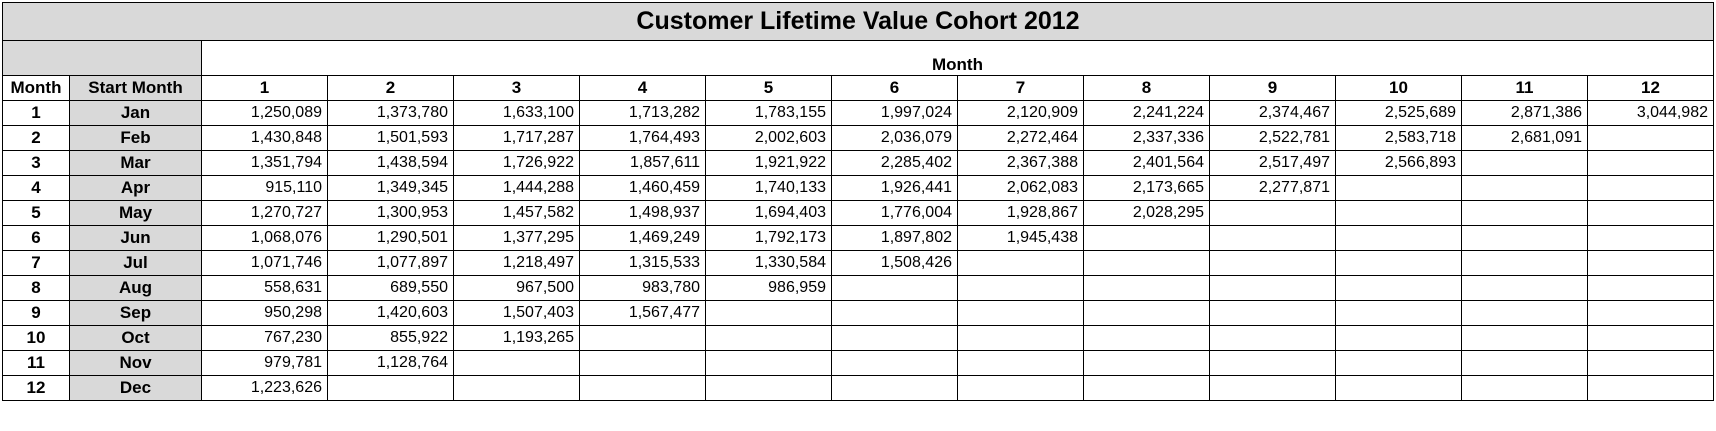 The height and width of the screenshot is (431, 1716). Describe the element at coordinates (264, 388) in the screenshot. I see `value-cell: 1,223,626` at that location.